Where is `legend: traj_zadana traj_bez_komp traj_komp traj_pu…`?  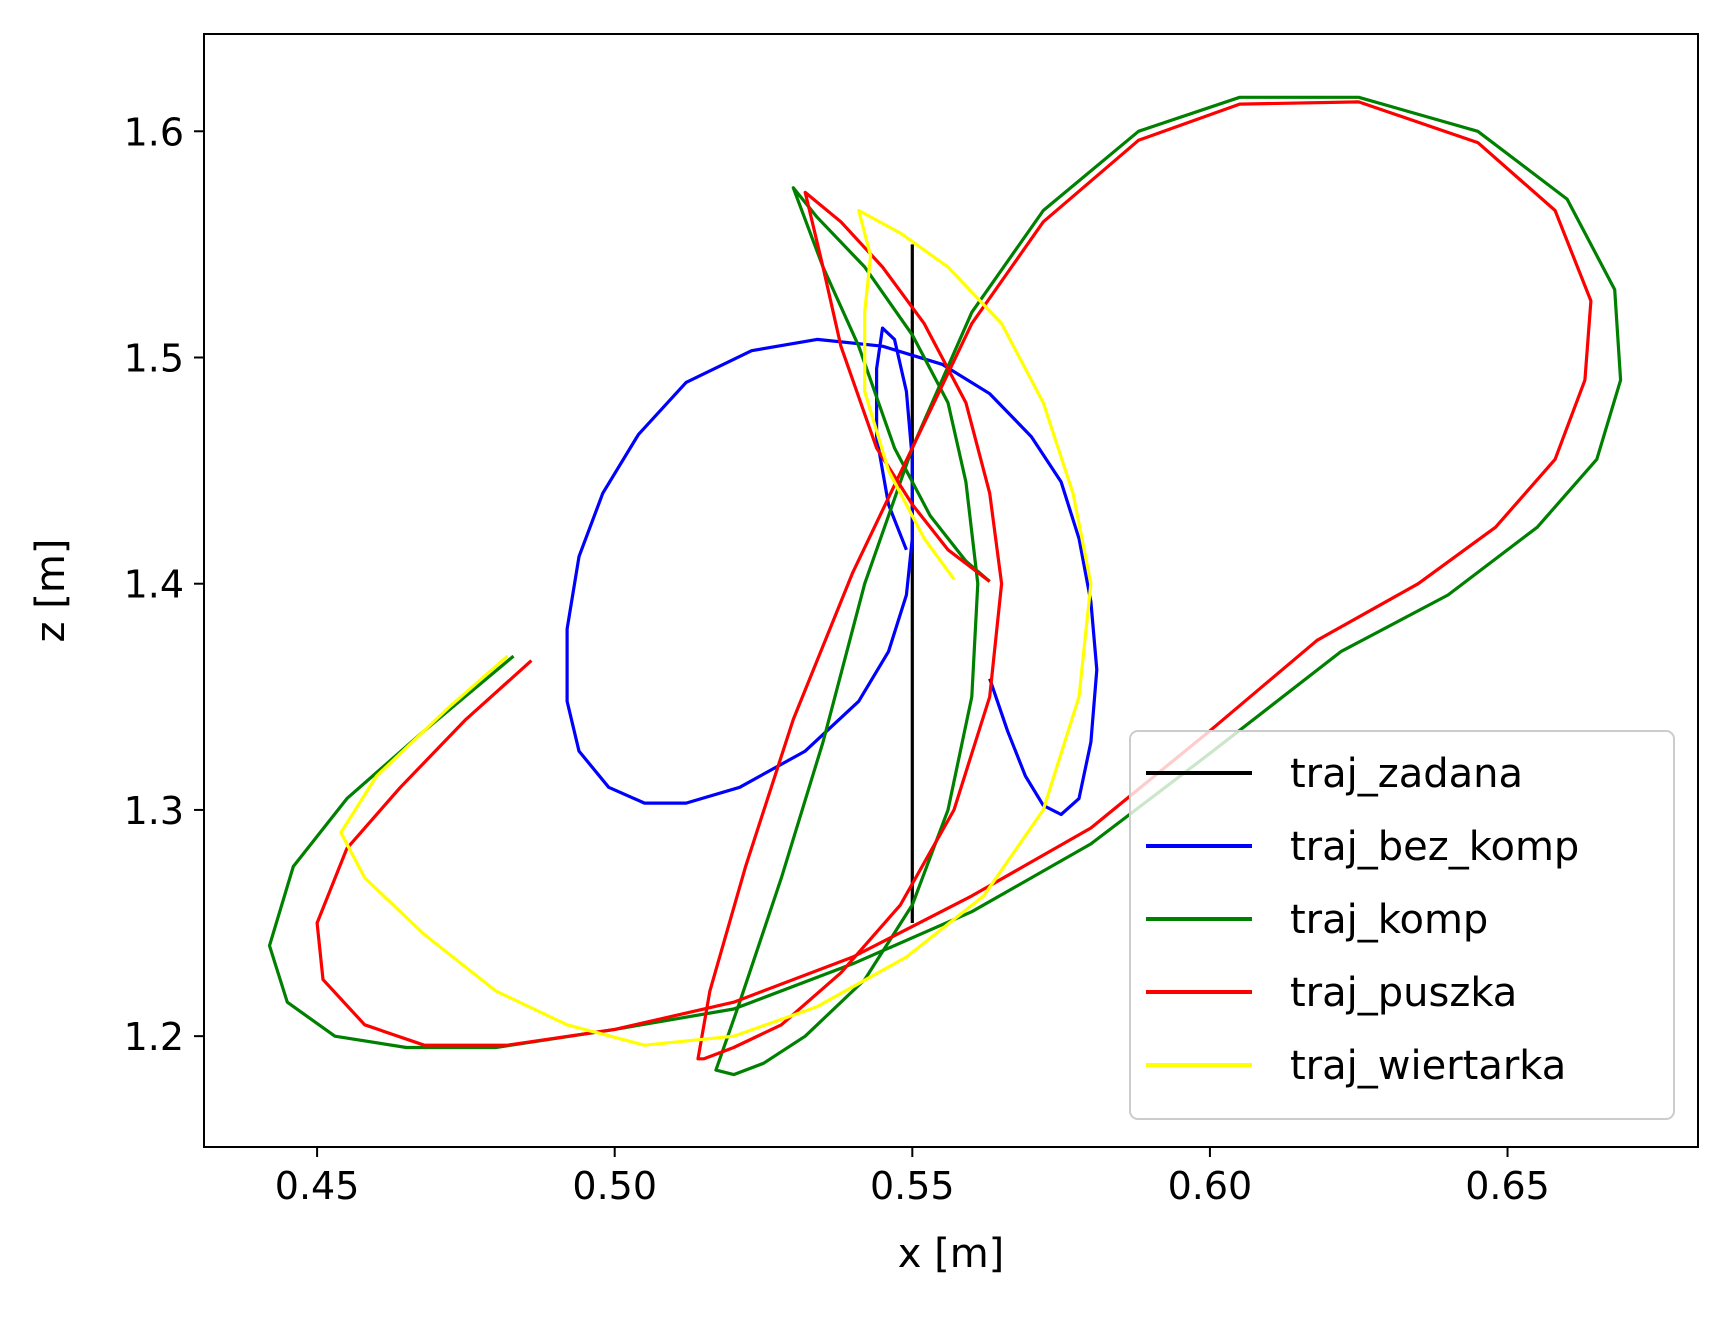
legend: traj_zadana traj_bez_komp traj_komp traj_pu… is located at coordinates (1402, 925).